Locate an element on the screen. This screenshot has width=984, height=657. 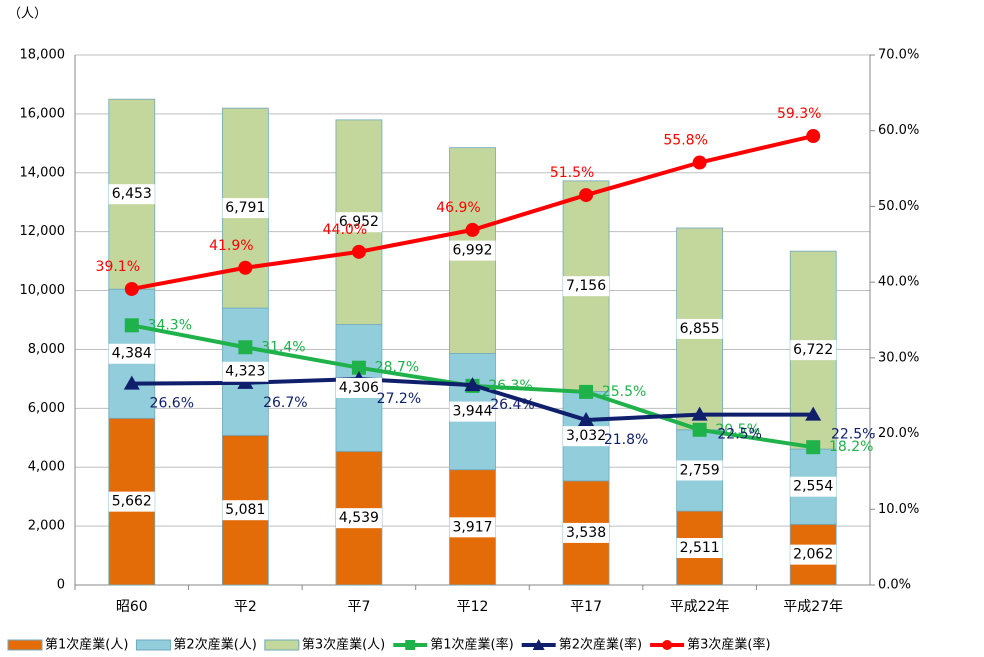
y2-tick-label: 70.0% is located at coordinates (898, 55).